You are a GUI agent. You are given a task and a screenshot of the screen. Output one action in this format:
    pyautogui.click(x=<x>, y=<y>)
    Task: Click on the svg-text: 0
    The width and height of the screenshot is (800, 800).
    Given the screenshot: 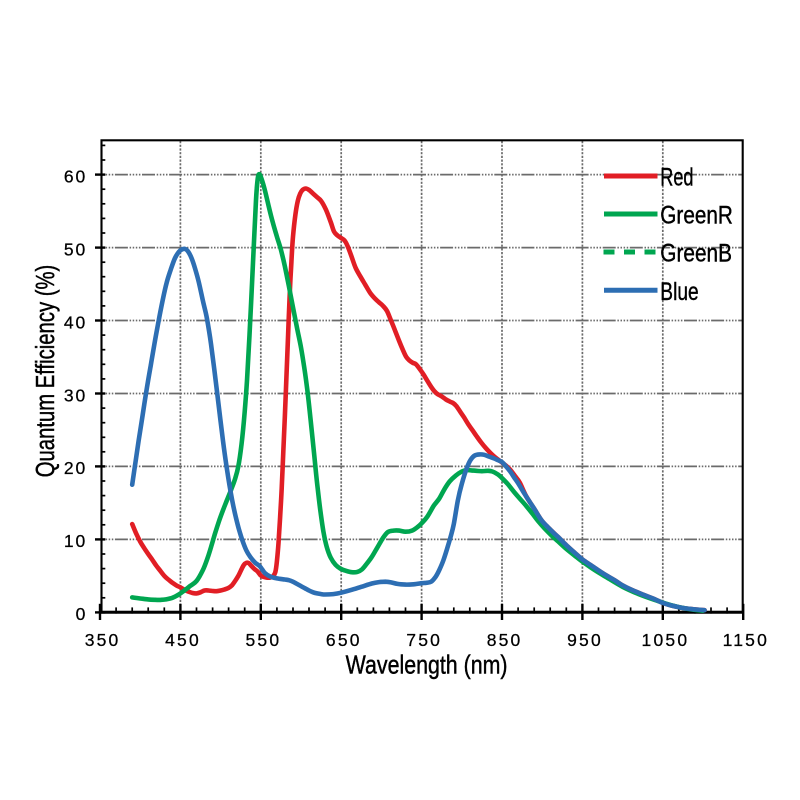 What is the action you would take?
    pyautogui.click(x=82, y=614)
    